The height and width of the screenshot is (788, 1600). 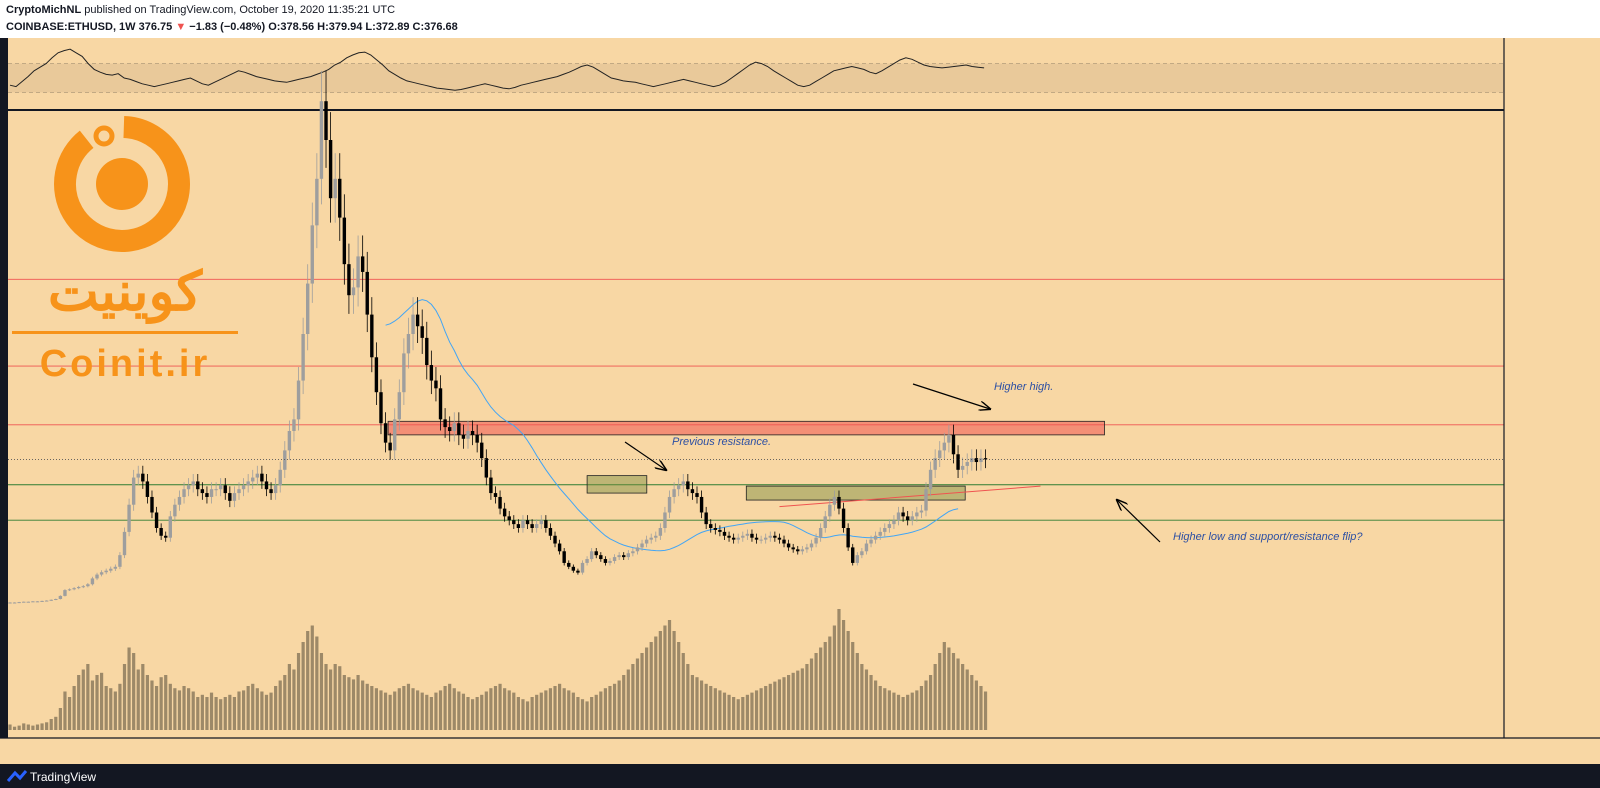 I want to click on coin-core-icon, so click(x=122, y=184).